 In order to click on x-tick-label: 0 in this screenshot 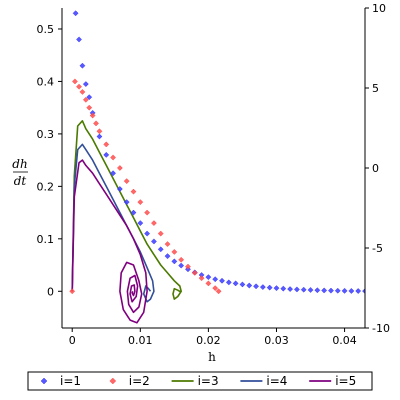, I will do `click(72, 340)`.